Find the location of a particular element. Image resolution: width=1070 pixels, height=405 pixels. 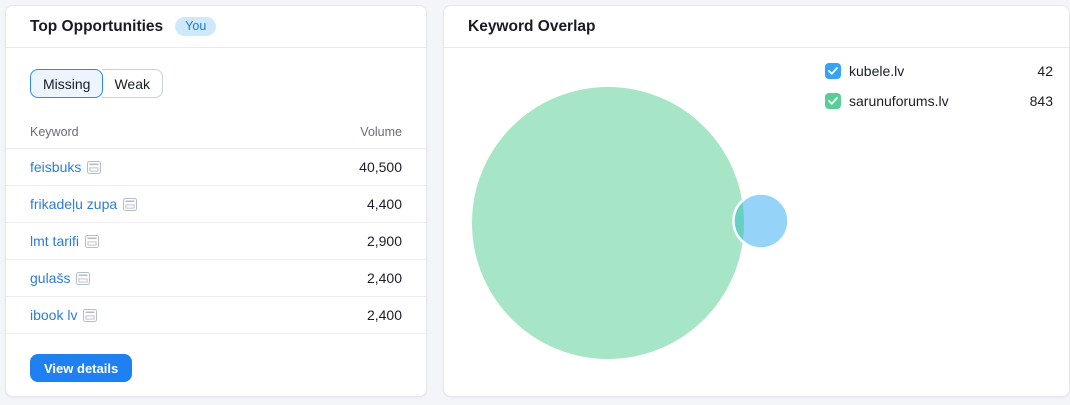

table-row: feisbuks 40,500 is located at coordinates (216, 167).